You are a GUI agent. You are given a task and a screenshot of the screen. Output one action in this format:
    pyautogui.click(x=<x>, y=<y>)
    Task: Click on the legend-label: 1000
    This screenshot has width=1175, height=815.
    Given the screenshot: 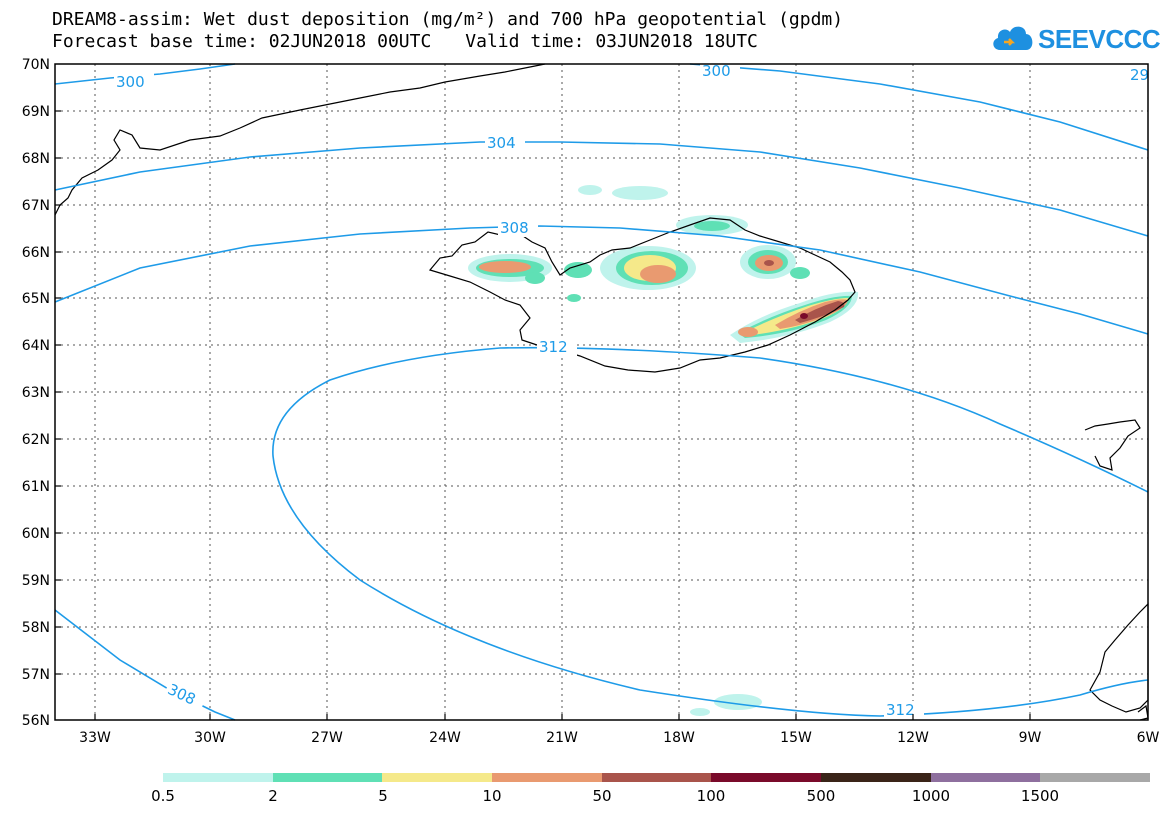 What is the action you would take?
    pyautogui.click(x=931, y=796)
    